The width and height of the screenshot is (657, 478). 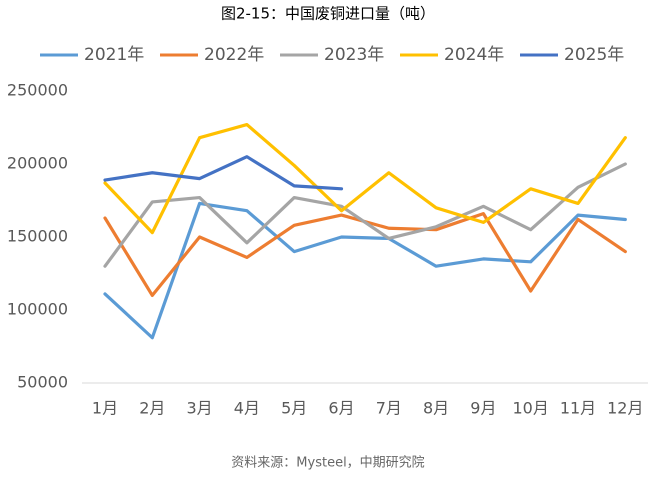 I want to click on y-tick-label: 150000, so click(x=37, y=236).